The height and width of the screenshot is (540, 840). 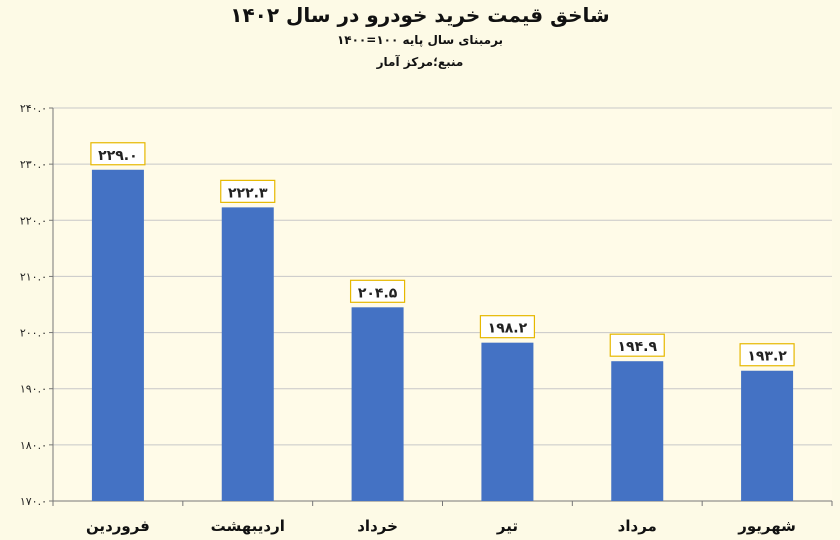 I want to click on data-label: ۱۹۳.۲, so click(x=767, y=357).